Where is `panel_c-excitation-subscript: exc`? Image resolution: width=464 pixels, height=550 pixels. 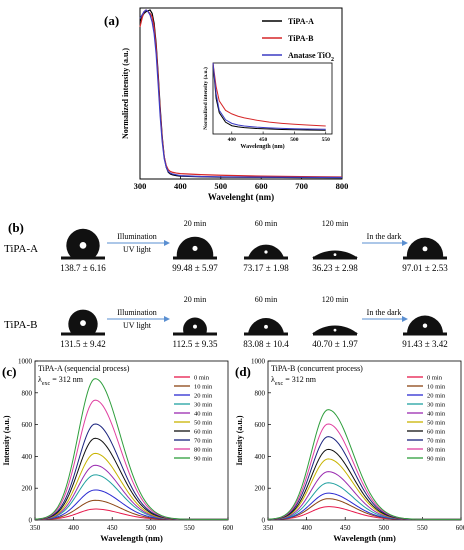
panel_c-excitation-subscript: exc is located at coordinates (46, 384).